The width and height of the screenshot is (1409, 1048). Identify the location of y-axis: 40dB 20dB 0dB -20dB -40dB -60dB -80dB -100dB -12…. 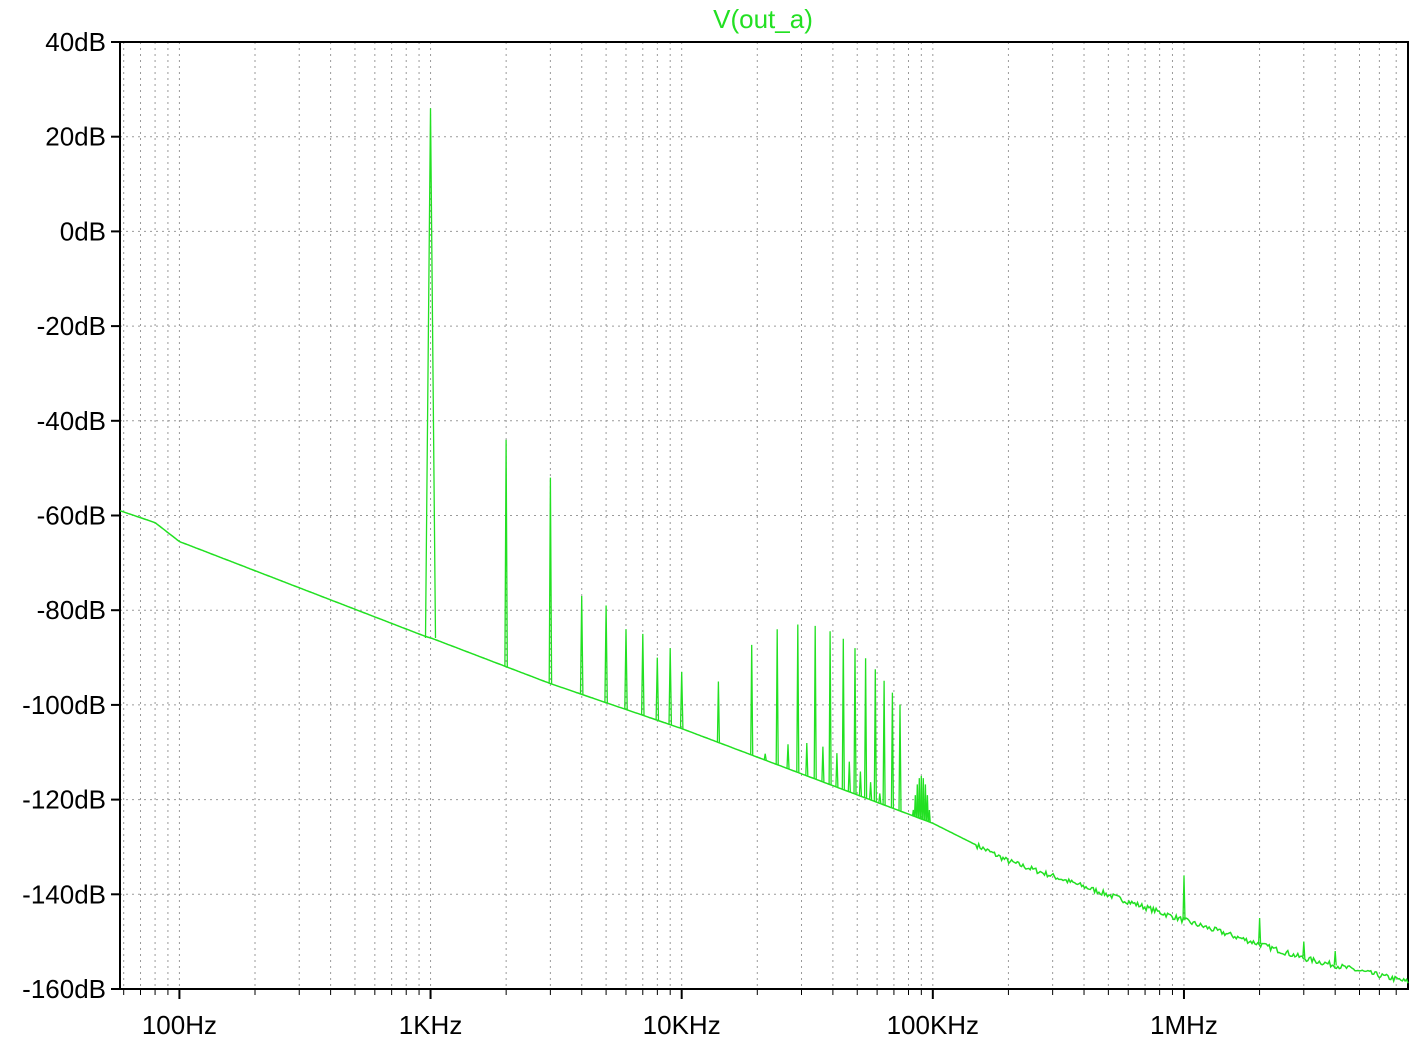
(71, 515).